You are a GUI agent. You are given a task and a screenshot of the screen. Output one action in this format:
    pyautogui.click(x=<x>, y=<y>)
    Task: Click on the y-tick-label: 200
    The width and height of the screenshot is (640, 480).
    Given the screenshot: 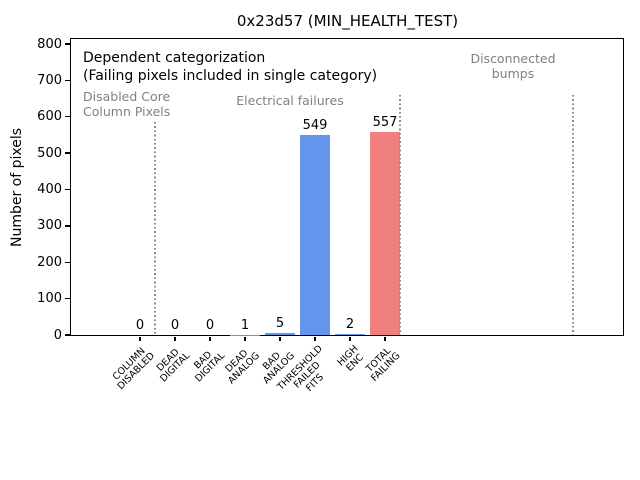 What is the action you would take?
    pyautogui.click(x=49, y=262)
    